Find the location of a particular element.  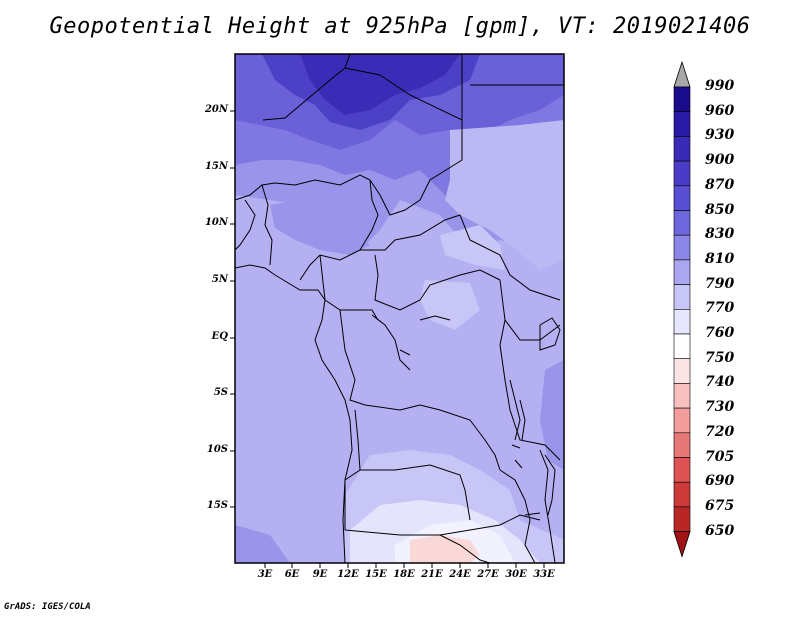

colorbar-label: 830 is located at coordinates (720, 234).